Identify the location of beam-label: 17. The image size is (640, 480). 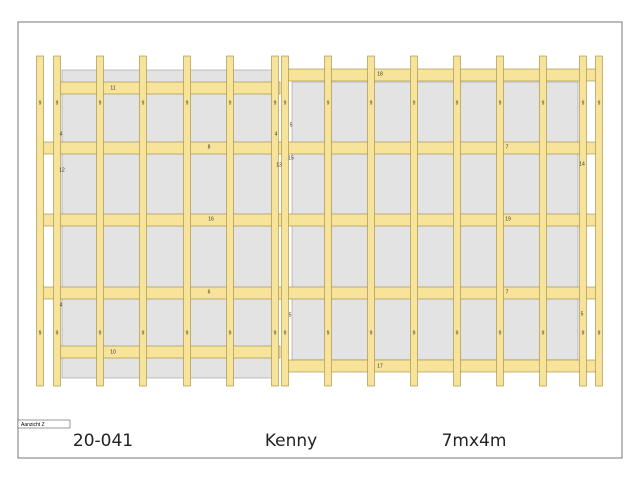
(380, 366).